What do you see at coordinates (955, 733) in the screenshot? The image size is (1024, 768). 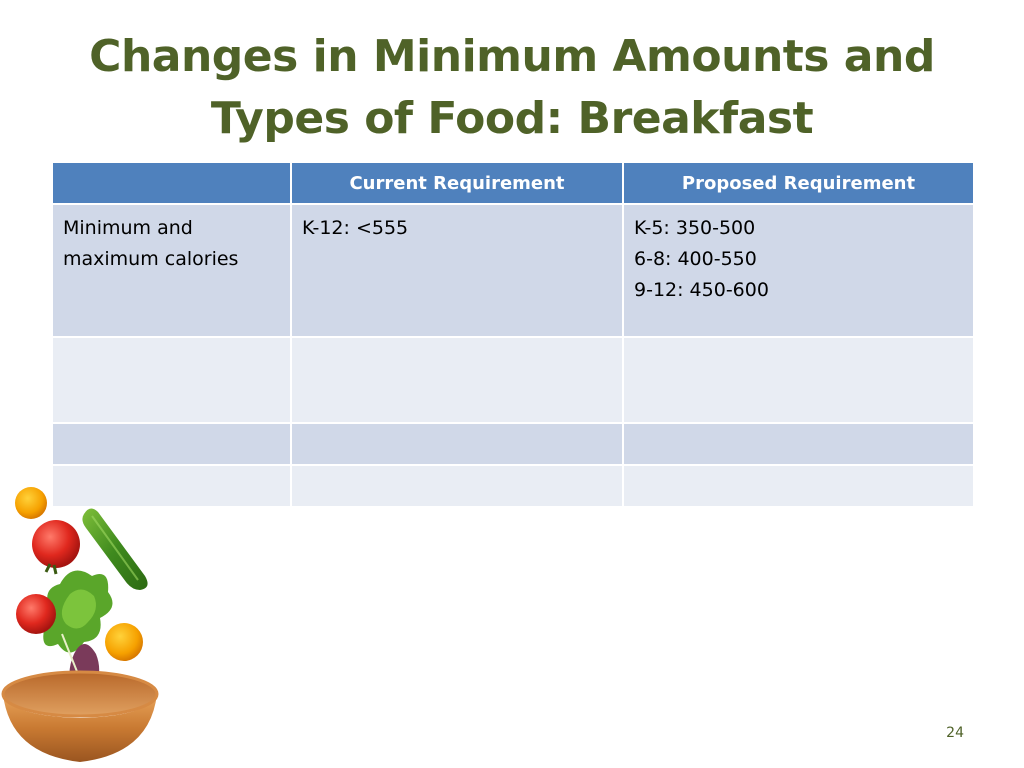 I see `page-number: 24` at bounding box center [955, 733].